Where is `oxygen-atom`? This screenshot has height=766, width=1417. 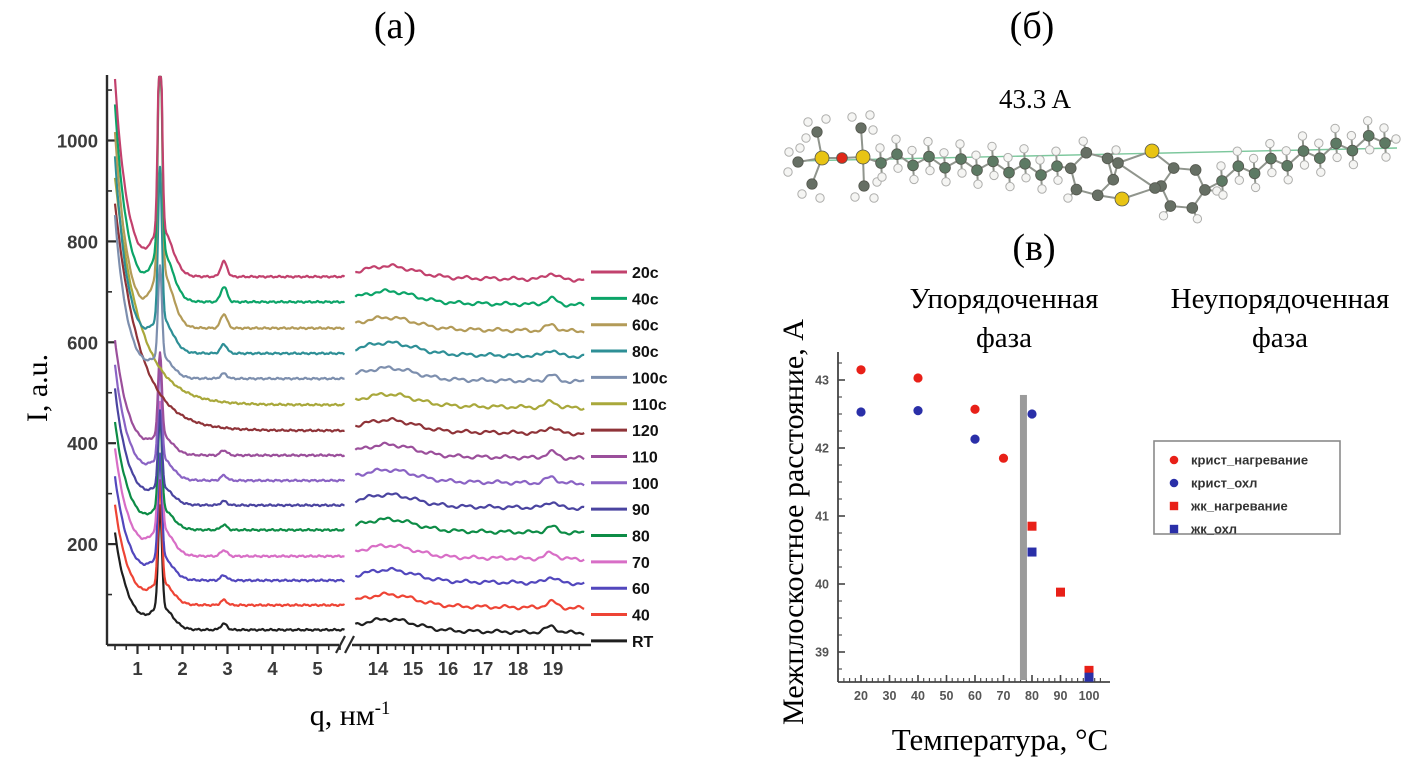
oxygen-atom is located at coordinates (842, 158).